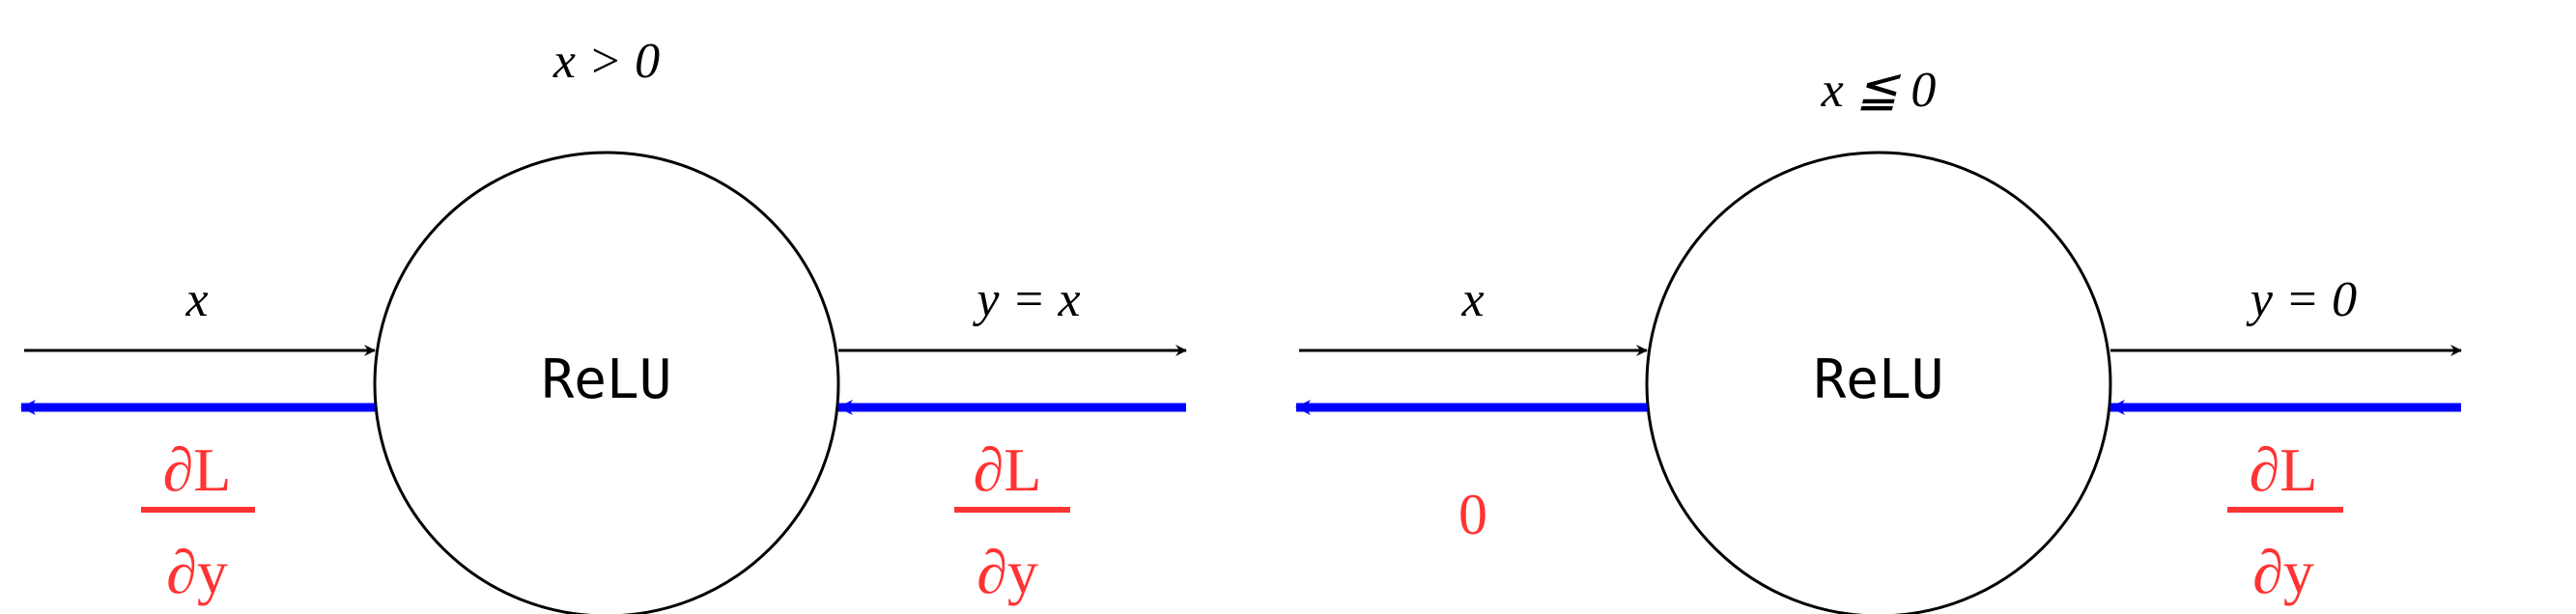 This screenshot has height=614, width=2576. I want to click on output-label: y = 0, so click(2301, 299).